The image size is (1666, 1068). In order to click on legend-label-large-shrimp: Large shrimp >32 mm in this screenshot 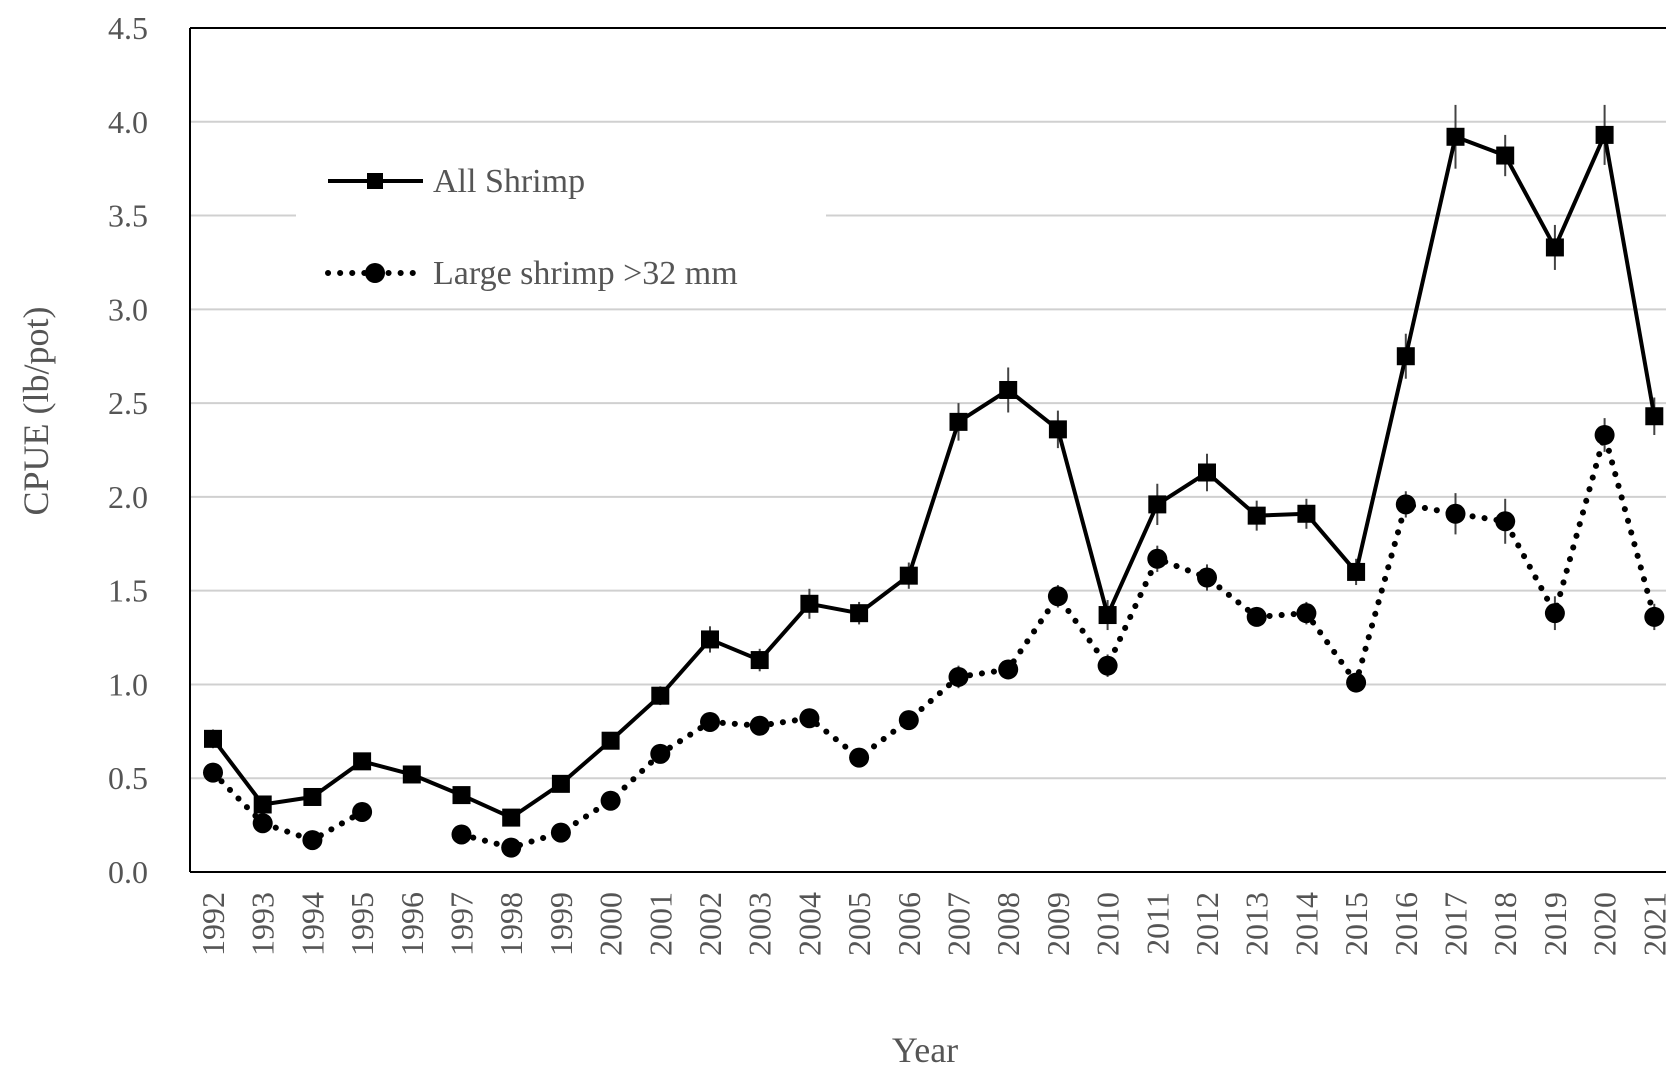, I will do `click(585, 273)`.